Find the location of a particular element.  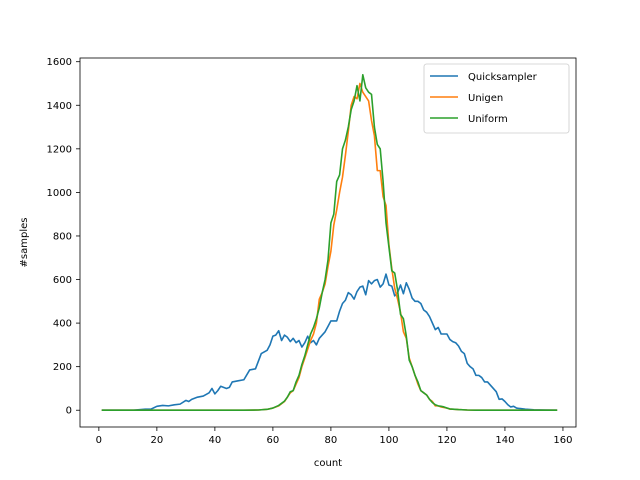

y-tick-label: 800 is located at coordinates (62, 236).